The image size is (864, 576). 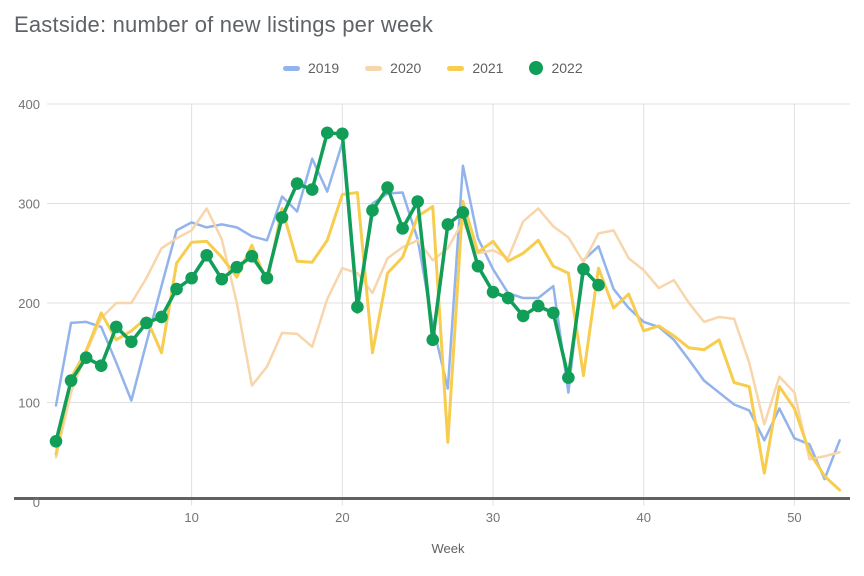 I want to click on legend-swatch-2020, so click(x=374, y=68).